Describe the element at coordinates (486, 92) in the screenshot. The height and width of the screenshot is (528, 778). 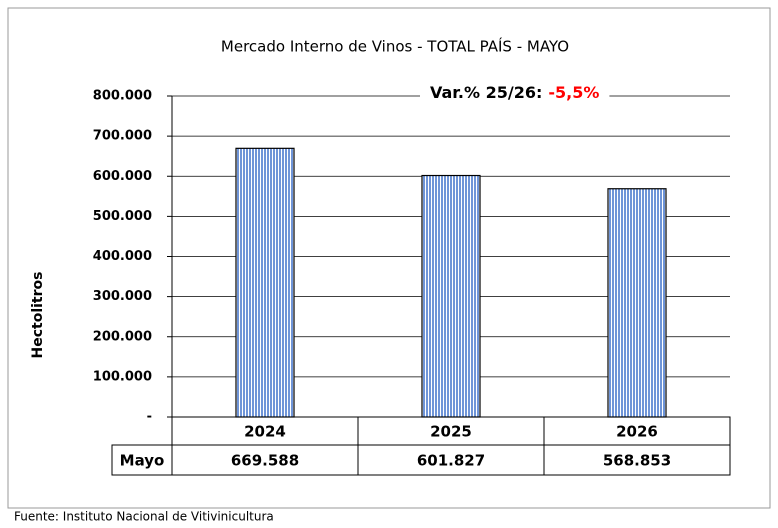
I see `annotation-label: Var.% 25/26:` at that location.